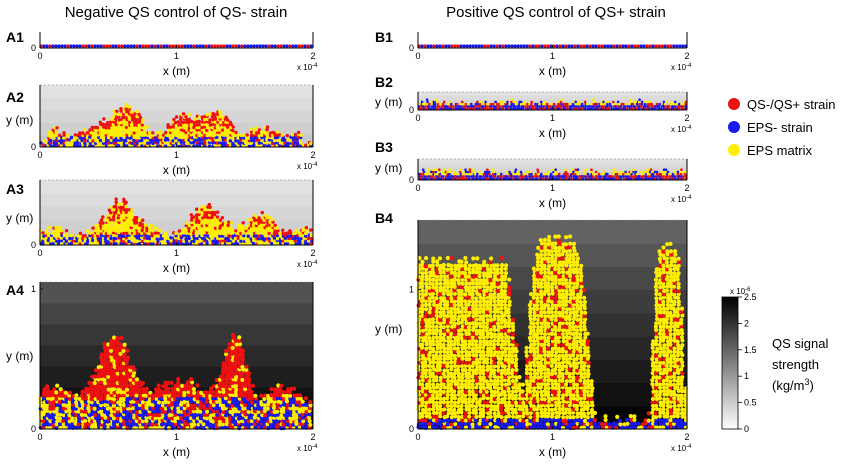 The height and width of the screenshot is (464, 850). Describe the element at coordinates (176, 40) in the screenshot. I see `plot-background` at that location.